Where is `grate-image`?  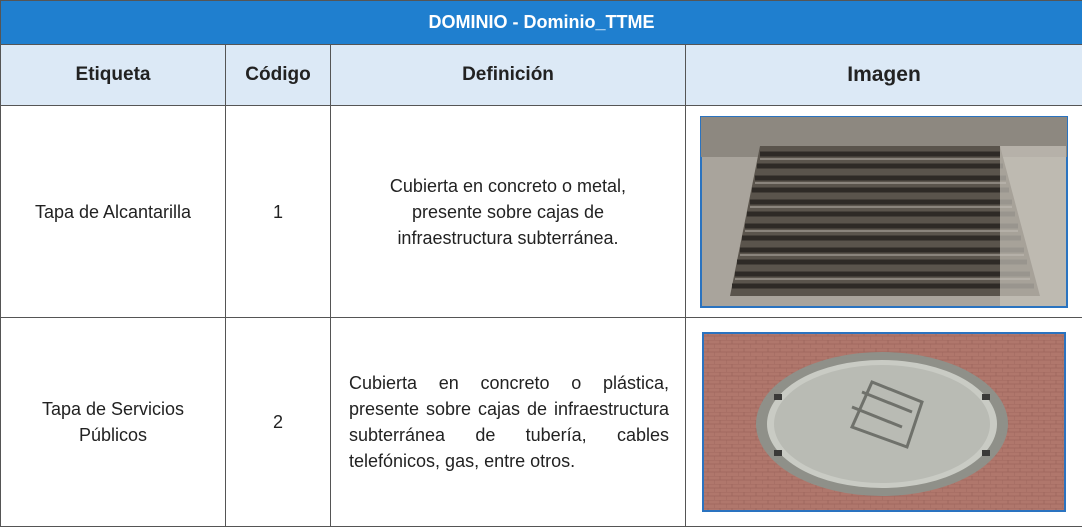 grate-image is located at coordinates (884, 211).